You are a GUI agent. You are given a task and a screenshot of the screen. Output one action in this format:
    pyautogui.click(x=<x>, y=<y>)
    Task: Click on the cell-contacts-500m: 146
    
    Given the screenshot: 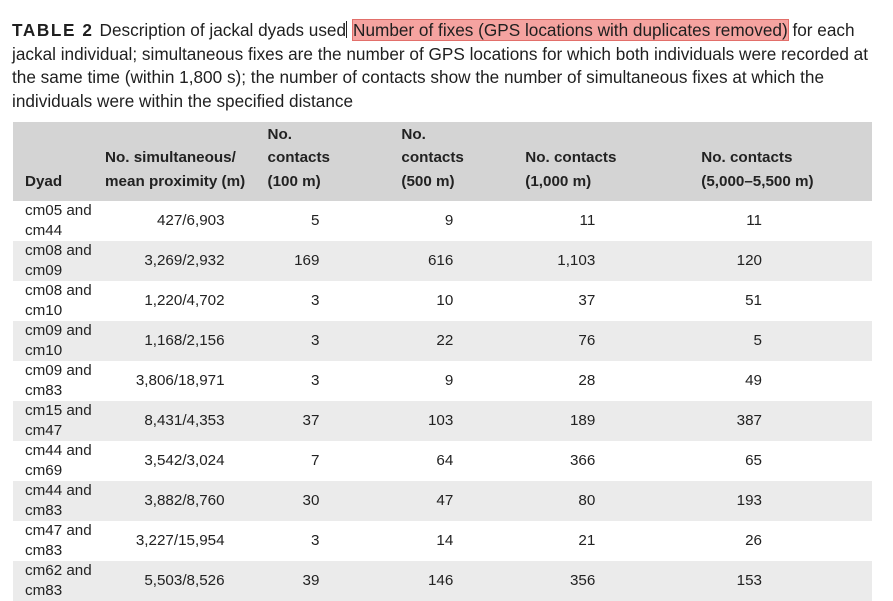 What is the action you would take?
    pyautogui.click(x=440, y=580)
    